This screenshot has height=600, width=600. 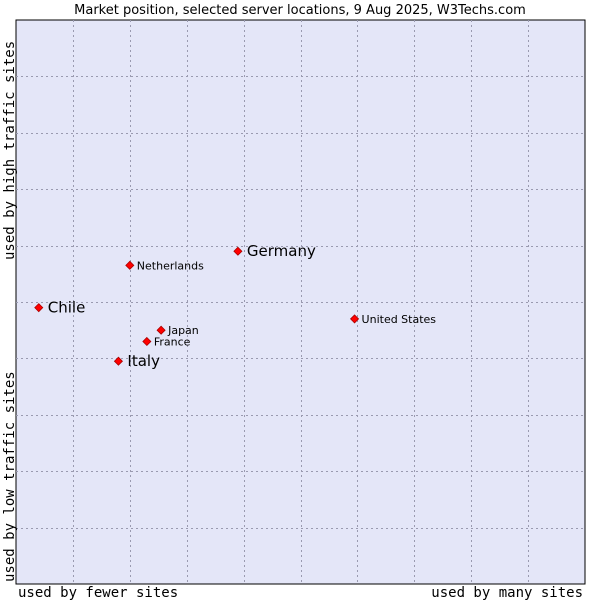 I want to click on point-label-germany: Germany, so click(x=281, y=251).